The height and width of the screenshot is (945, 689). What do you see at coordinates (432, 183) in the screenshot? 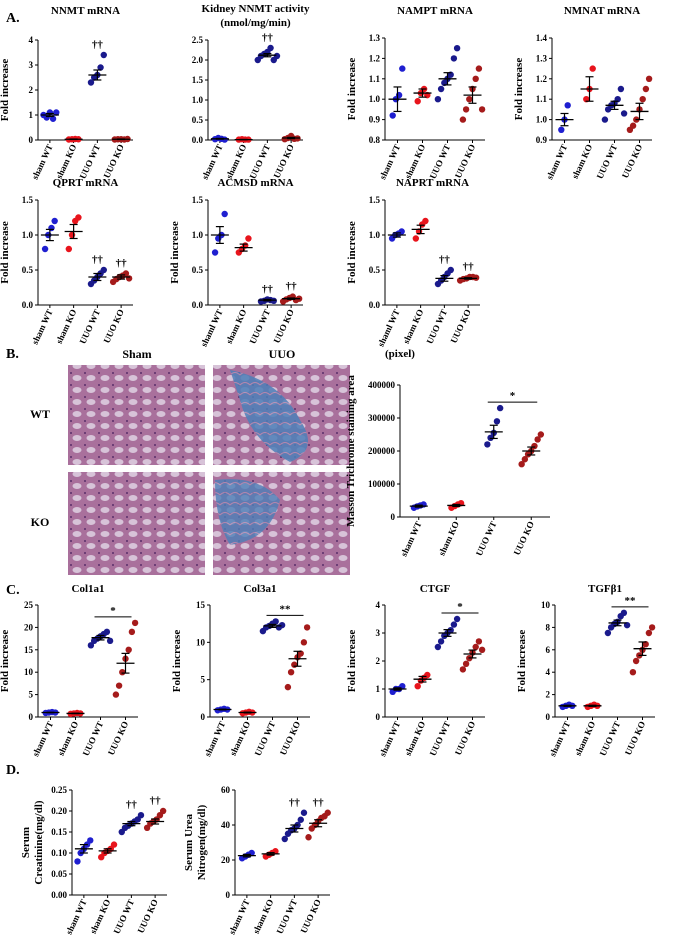
I see `chart-title: NAPRT mRNA` at bounding box center [432, 183].